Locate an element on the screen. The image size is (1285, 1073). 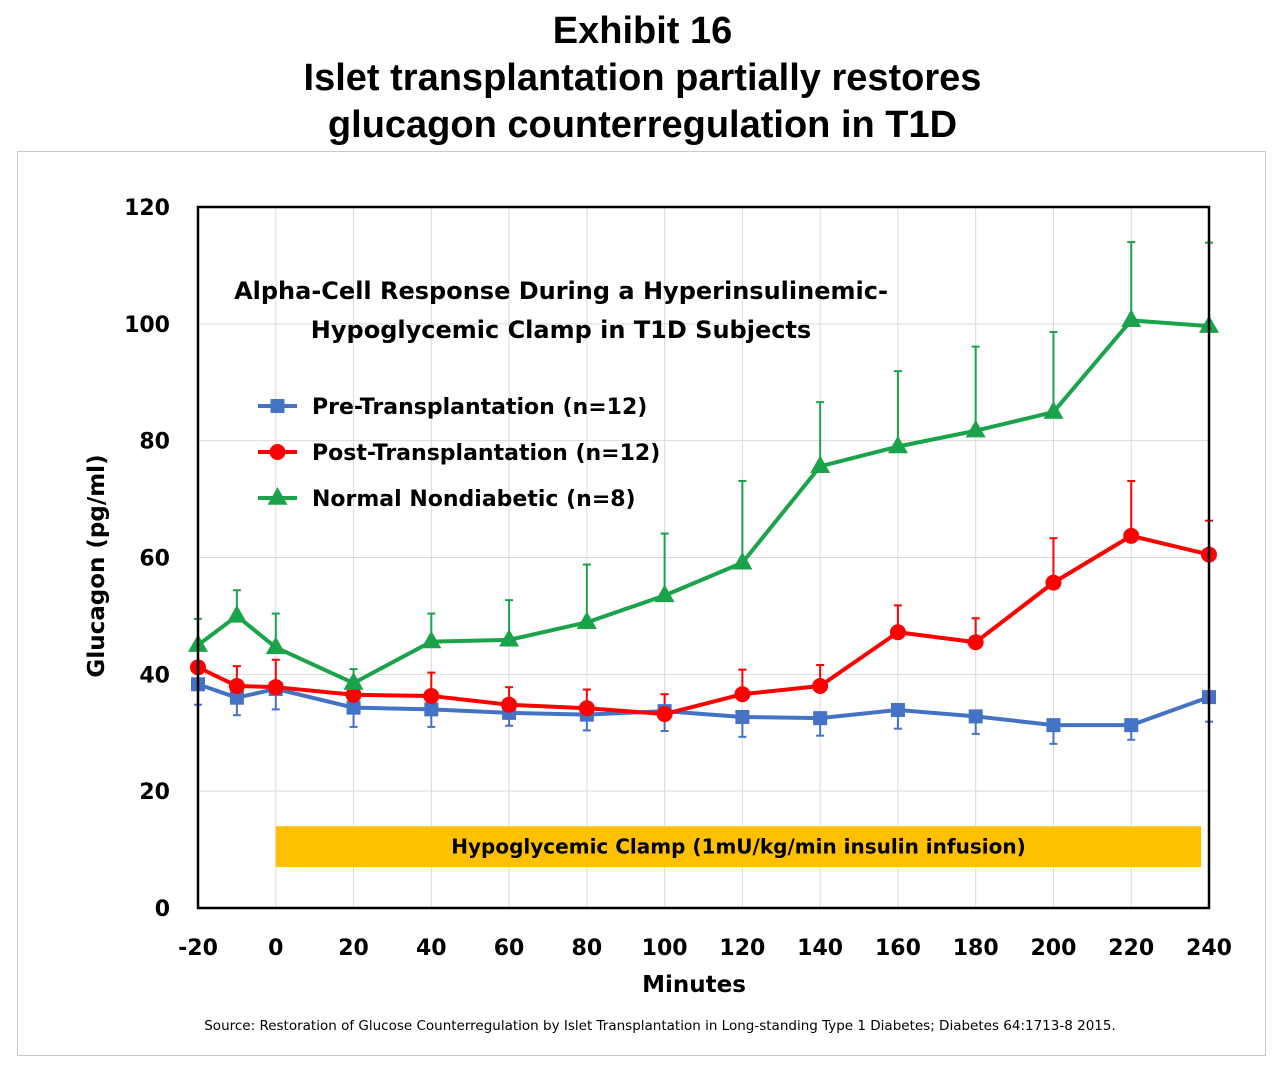
x-tick-label: 80 is located at coordinates (587, 948).